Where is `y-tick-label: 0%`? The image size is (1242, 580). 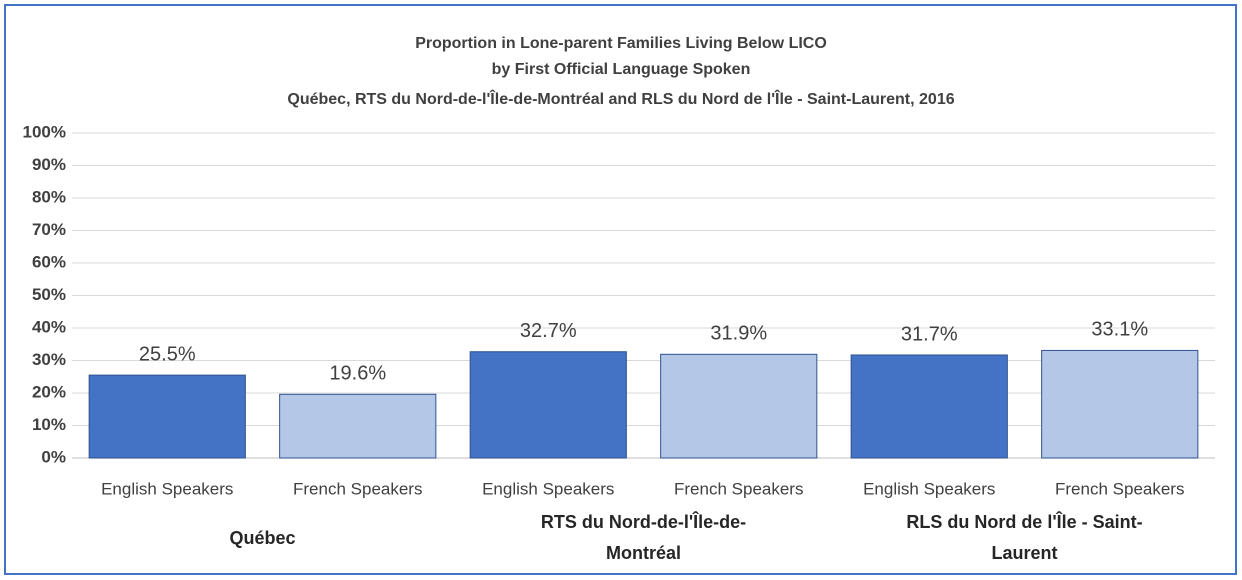
y-tick-label: 0% is located at coordinates (53, 456).